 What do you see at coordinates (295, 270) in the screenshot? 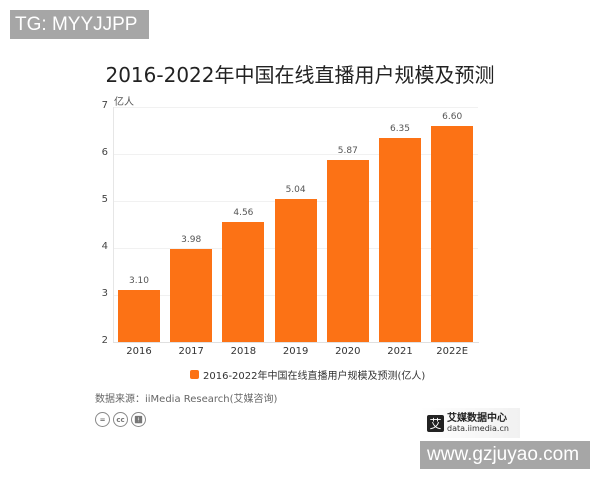
I see `bar-2019` at bounding box center [295, 270].